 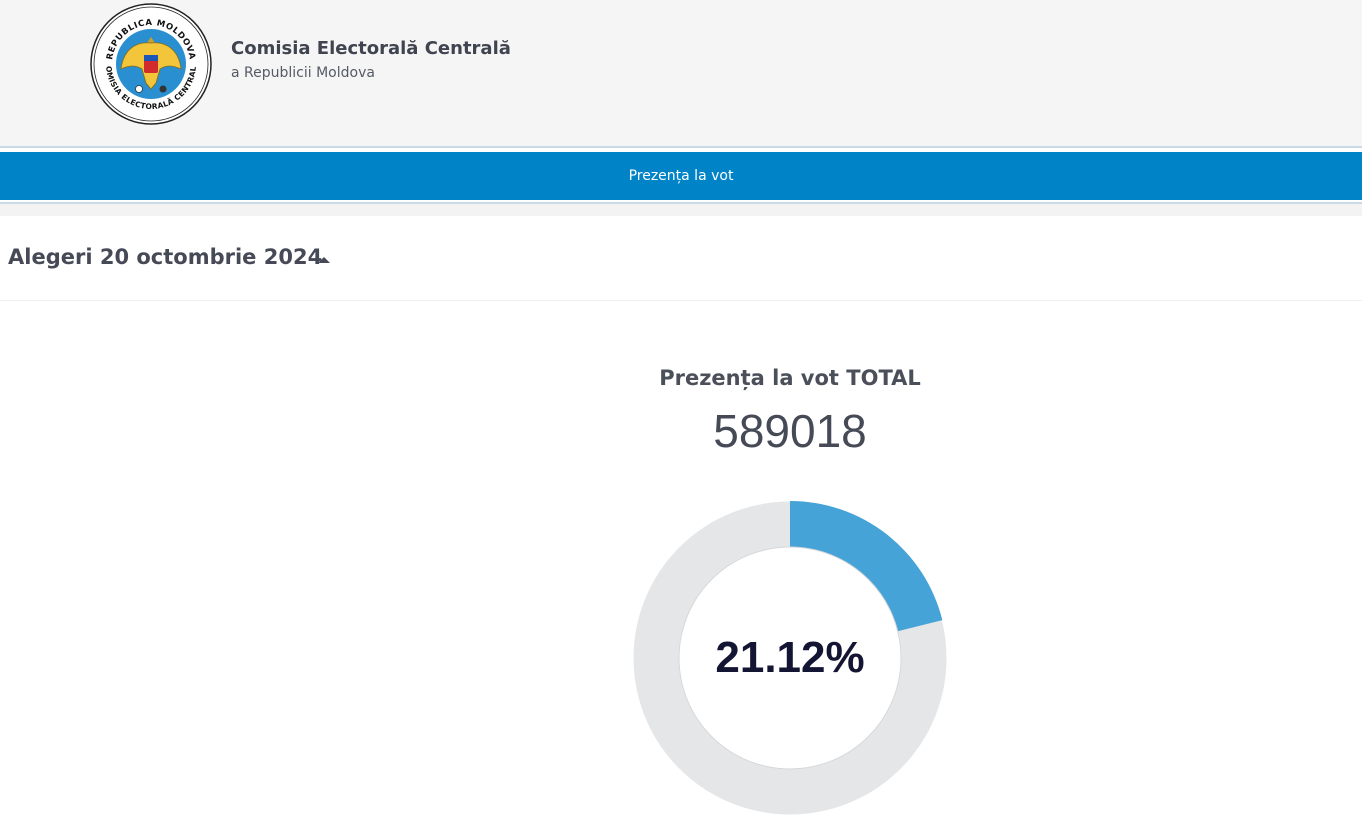 What do you see at coordinates (371, 48) in the screenshot?
I see `org-name: Comisia Electorală Centrală` at bounding box center [371, 48].